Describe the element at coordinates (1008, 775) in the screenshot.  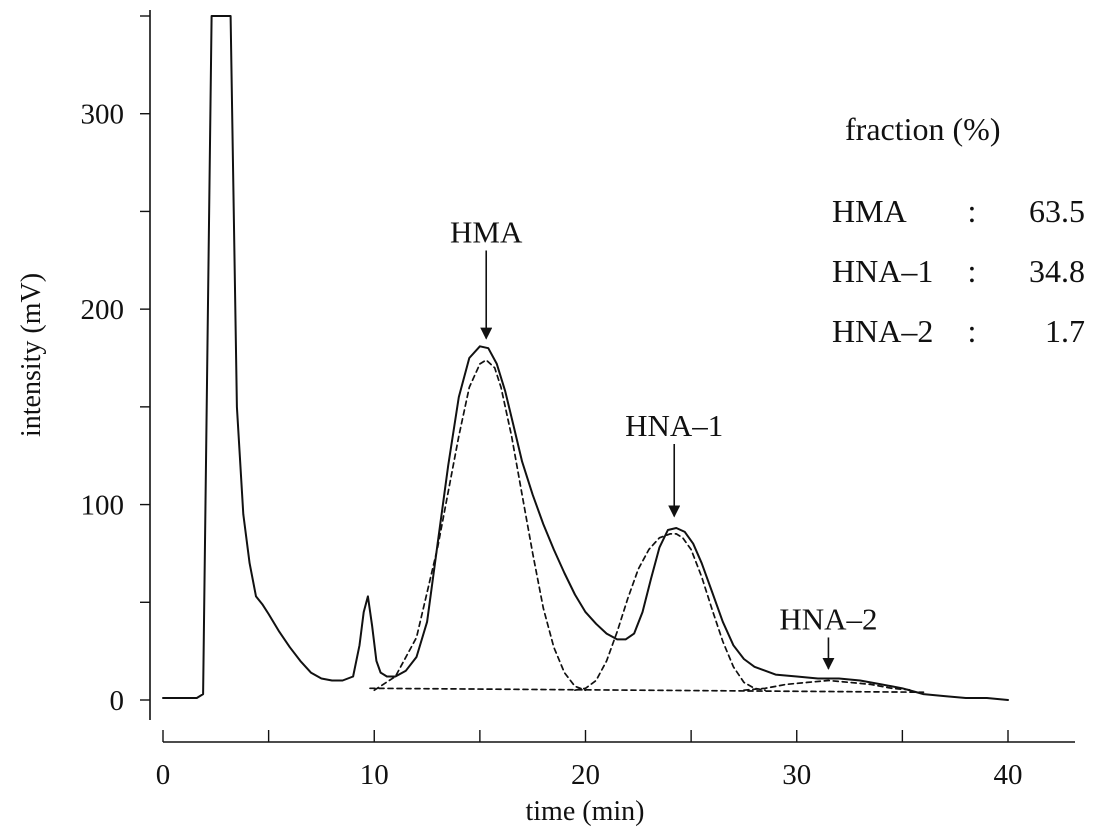
I see `x-tick-label: 40` at that location.